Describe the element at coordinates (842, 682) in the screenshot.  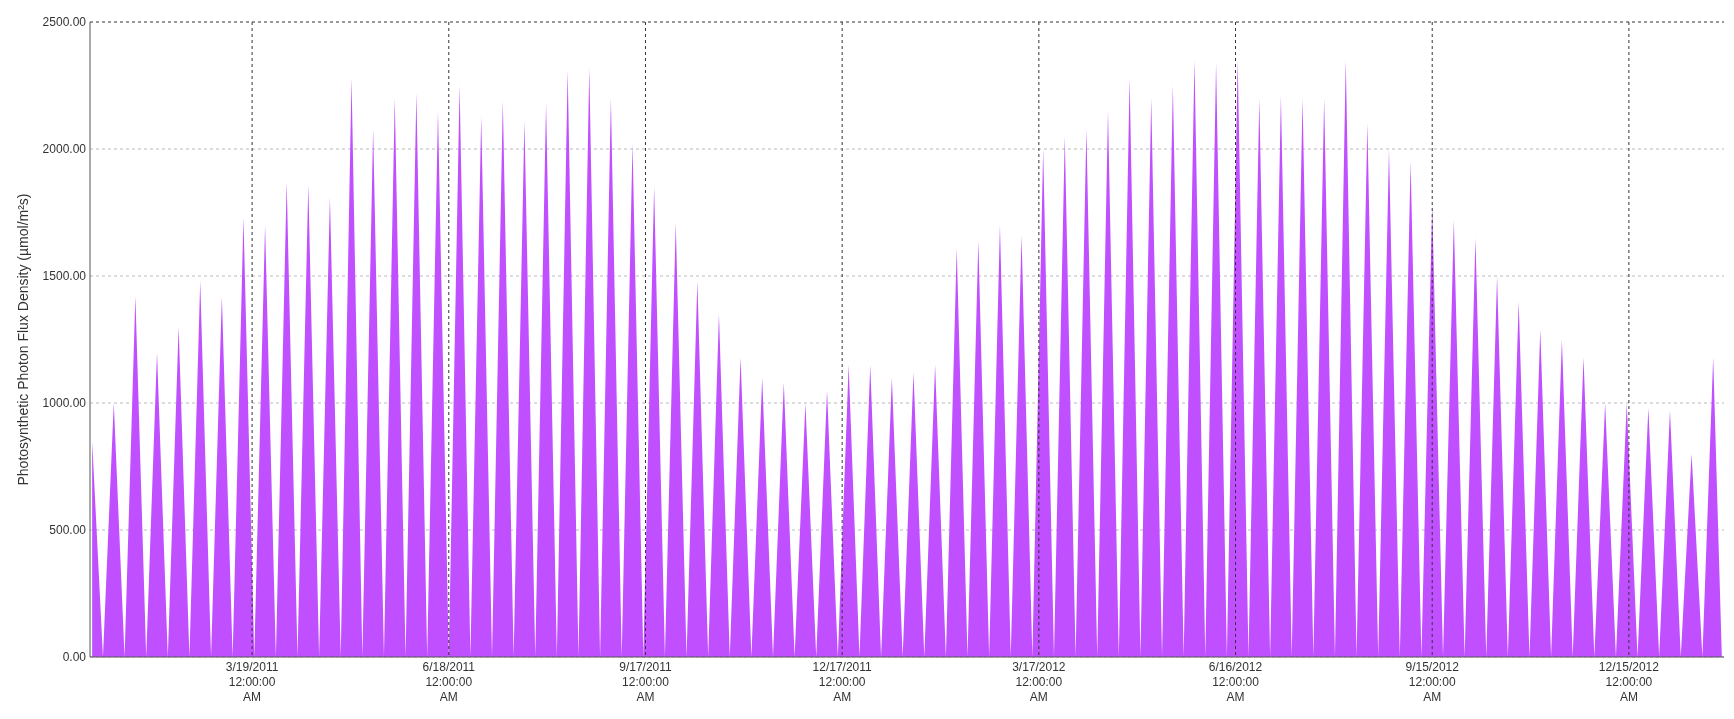
I see `x-tick-label: 12/17/2011 12:00:00 AM` at that location.